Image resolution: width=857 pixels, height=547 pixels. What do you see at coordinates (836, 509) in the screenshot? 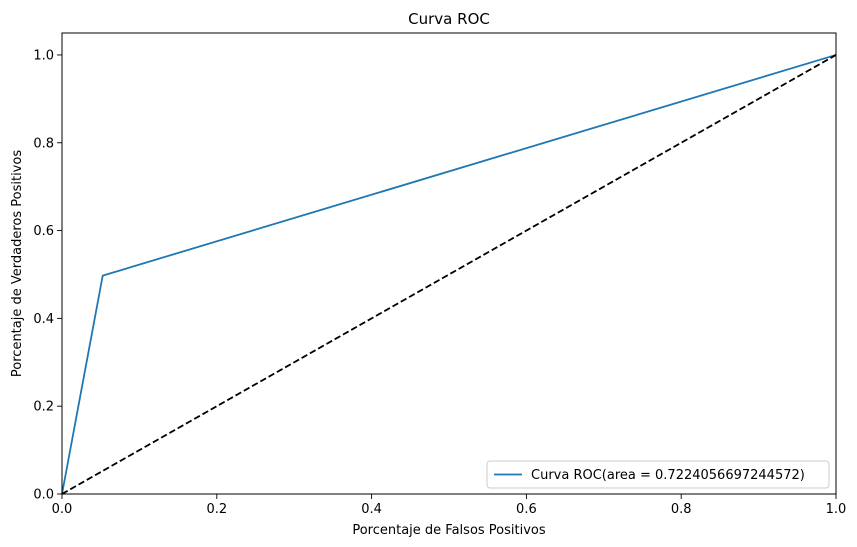
I see `x-tick-label: 1.0` at bounding box center [836, 509].